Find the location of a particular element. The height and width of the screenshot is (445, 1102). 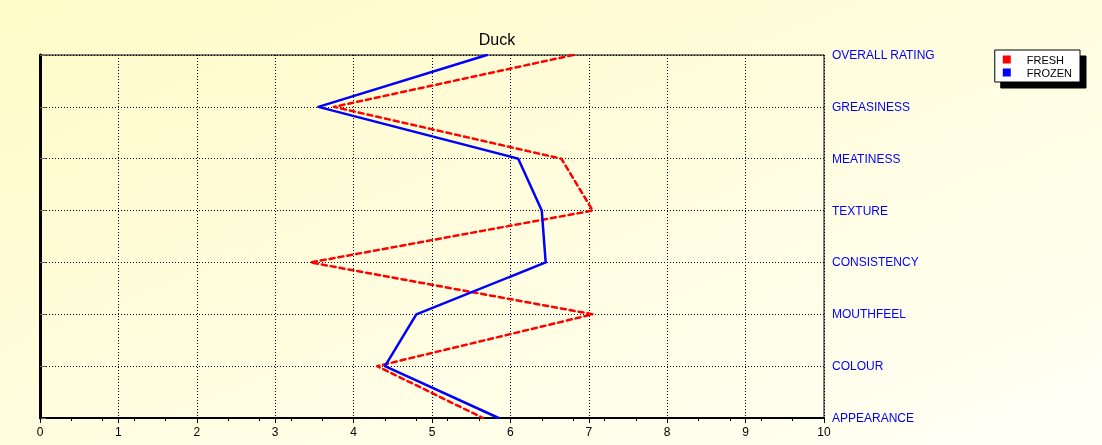

y-tick-label: MEATINESS is located at coordinates (866, 158).